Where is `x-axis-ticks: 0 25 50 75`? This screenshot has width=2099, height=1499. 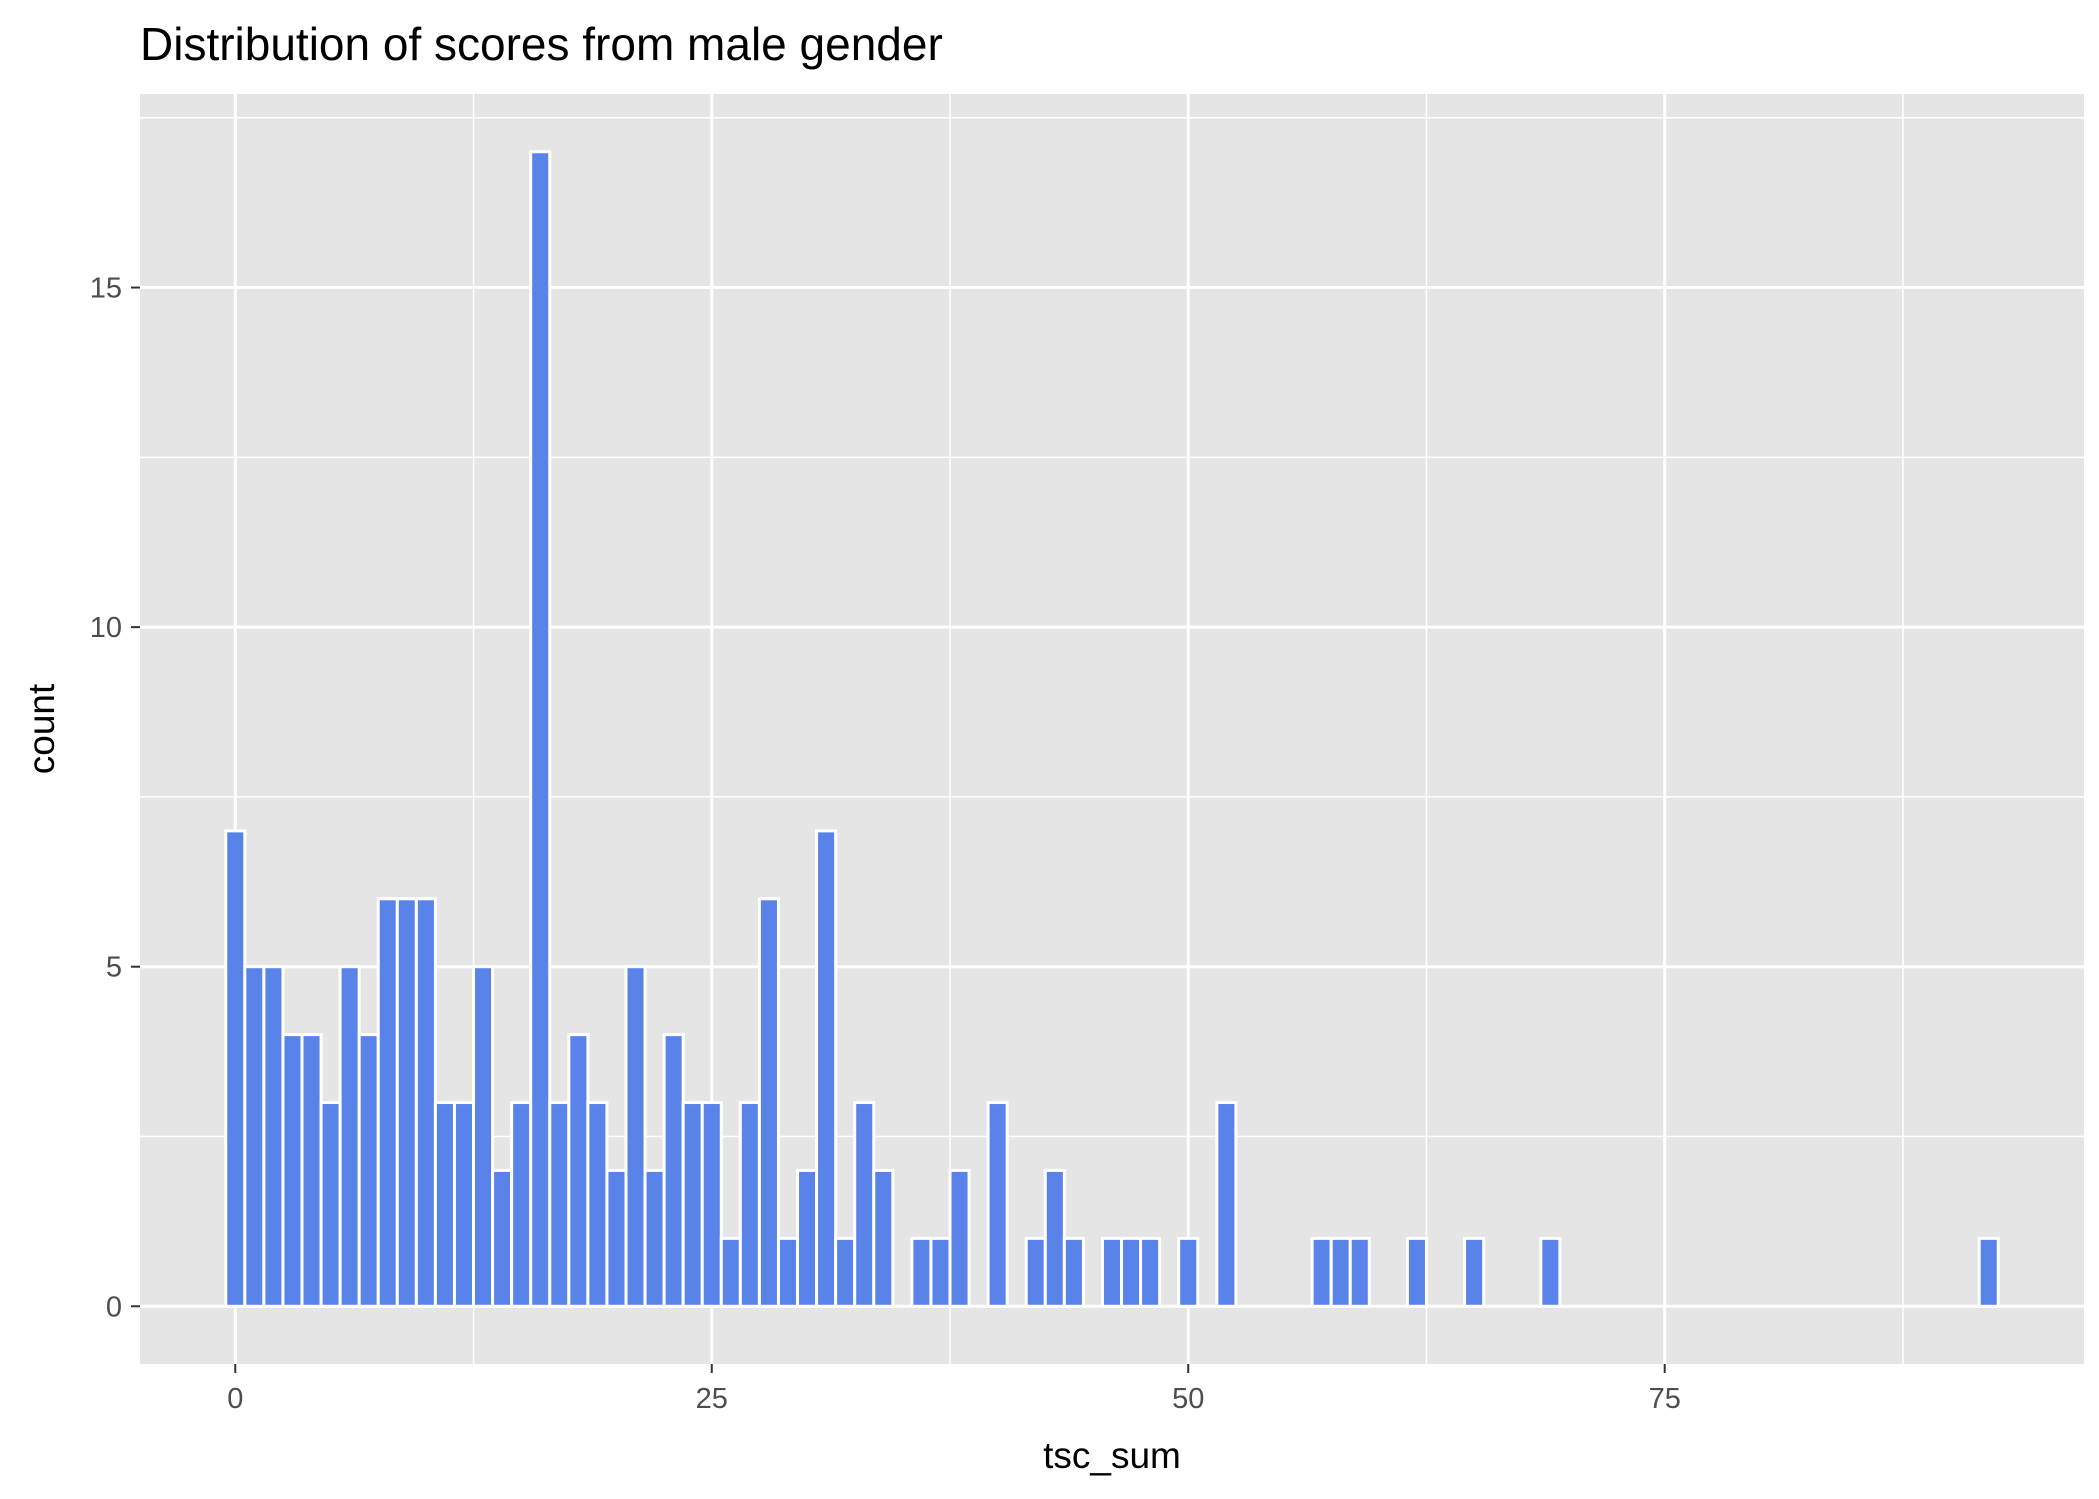
x-axis-ticks: 0 25 50 75 is located at coordinates (954, 1389).